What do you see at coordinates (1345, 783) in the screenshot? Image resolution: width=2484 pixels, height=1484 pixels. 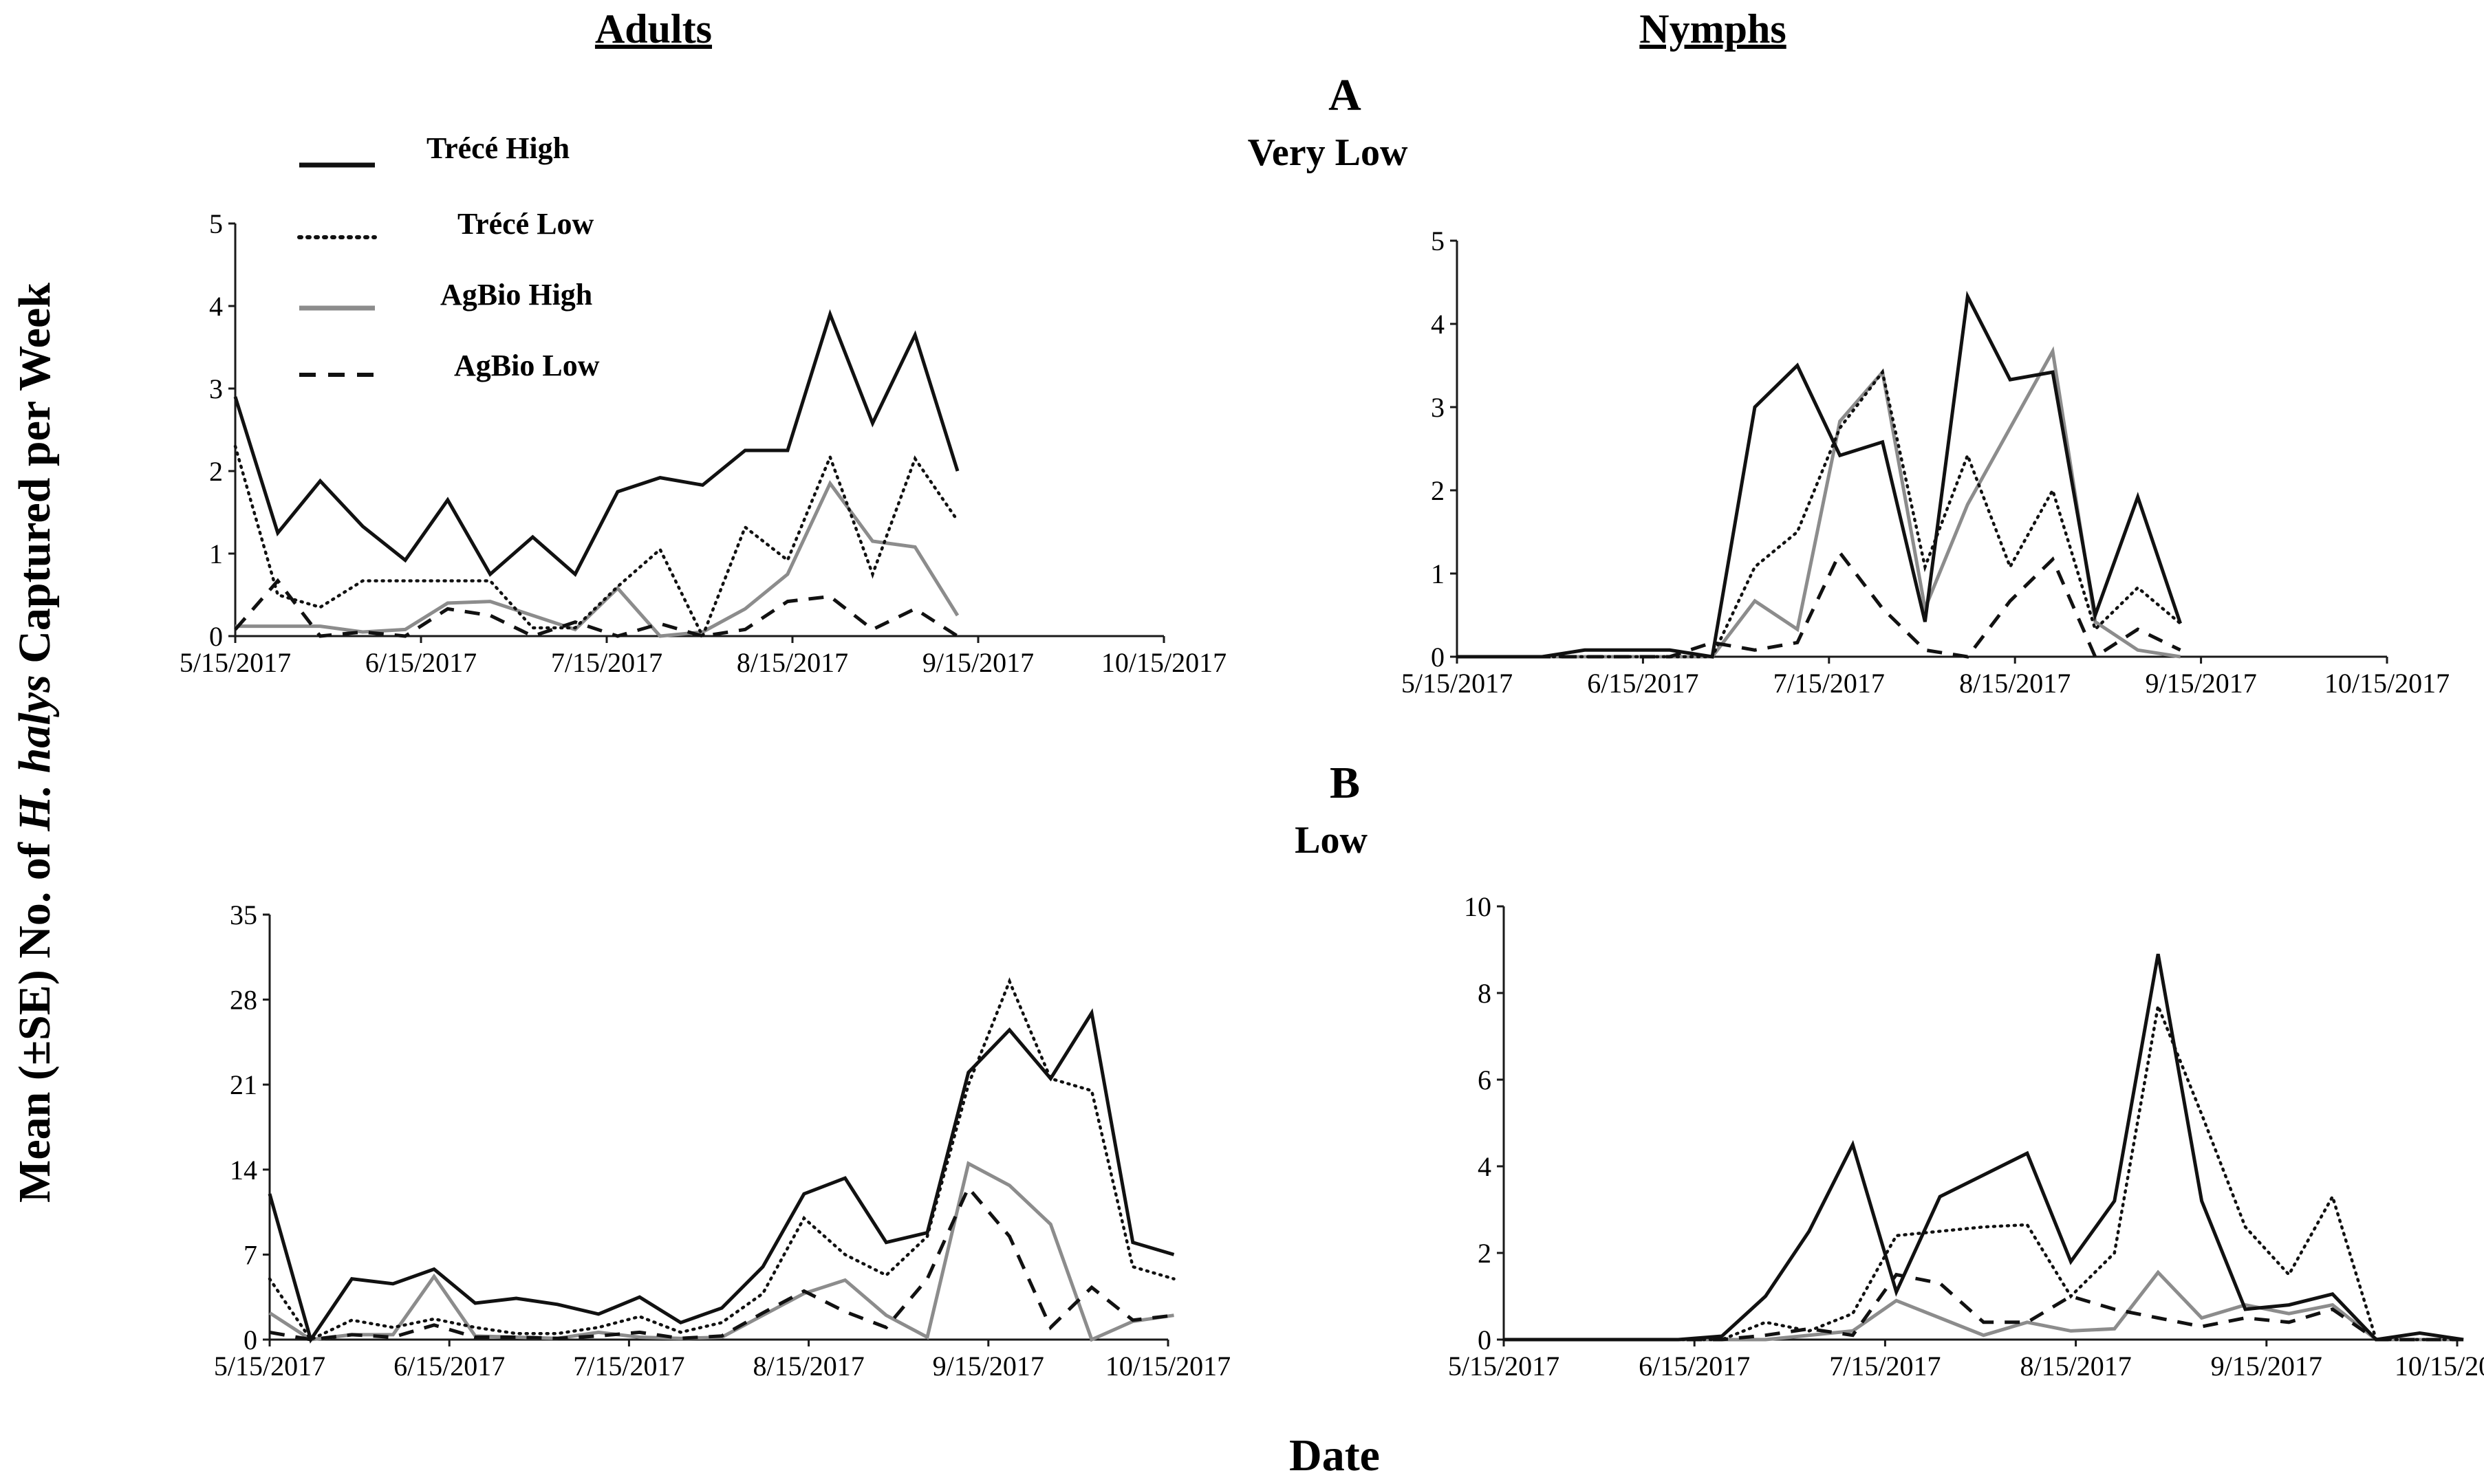 I see `panel-letter-b: B` at bounding box center [1345, 783].